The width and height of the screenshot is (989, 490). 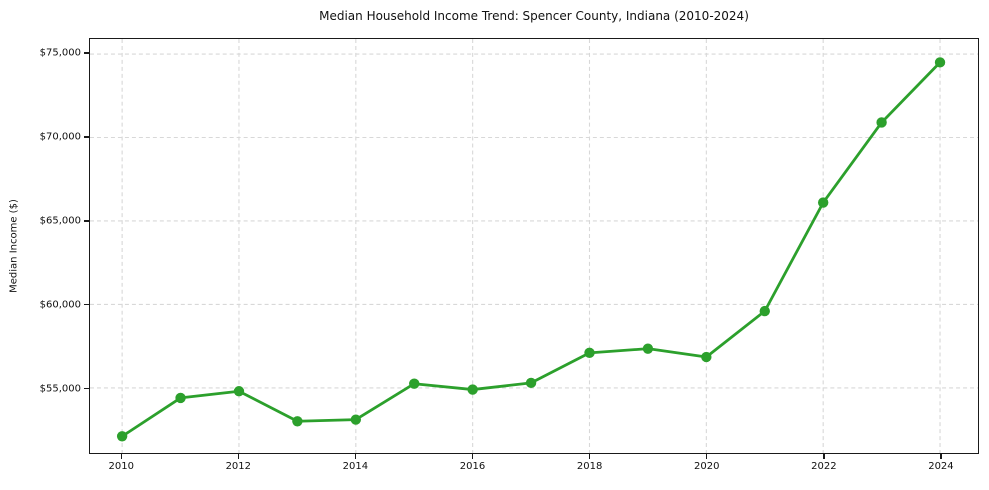 What do you see at coordinates (823, 202) in the screenshot?
I see `data-point-2022` at bounding box center [823, 202].